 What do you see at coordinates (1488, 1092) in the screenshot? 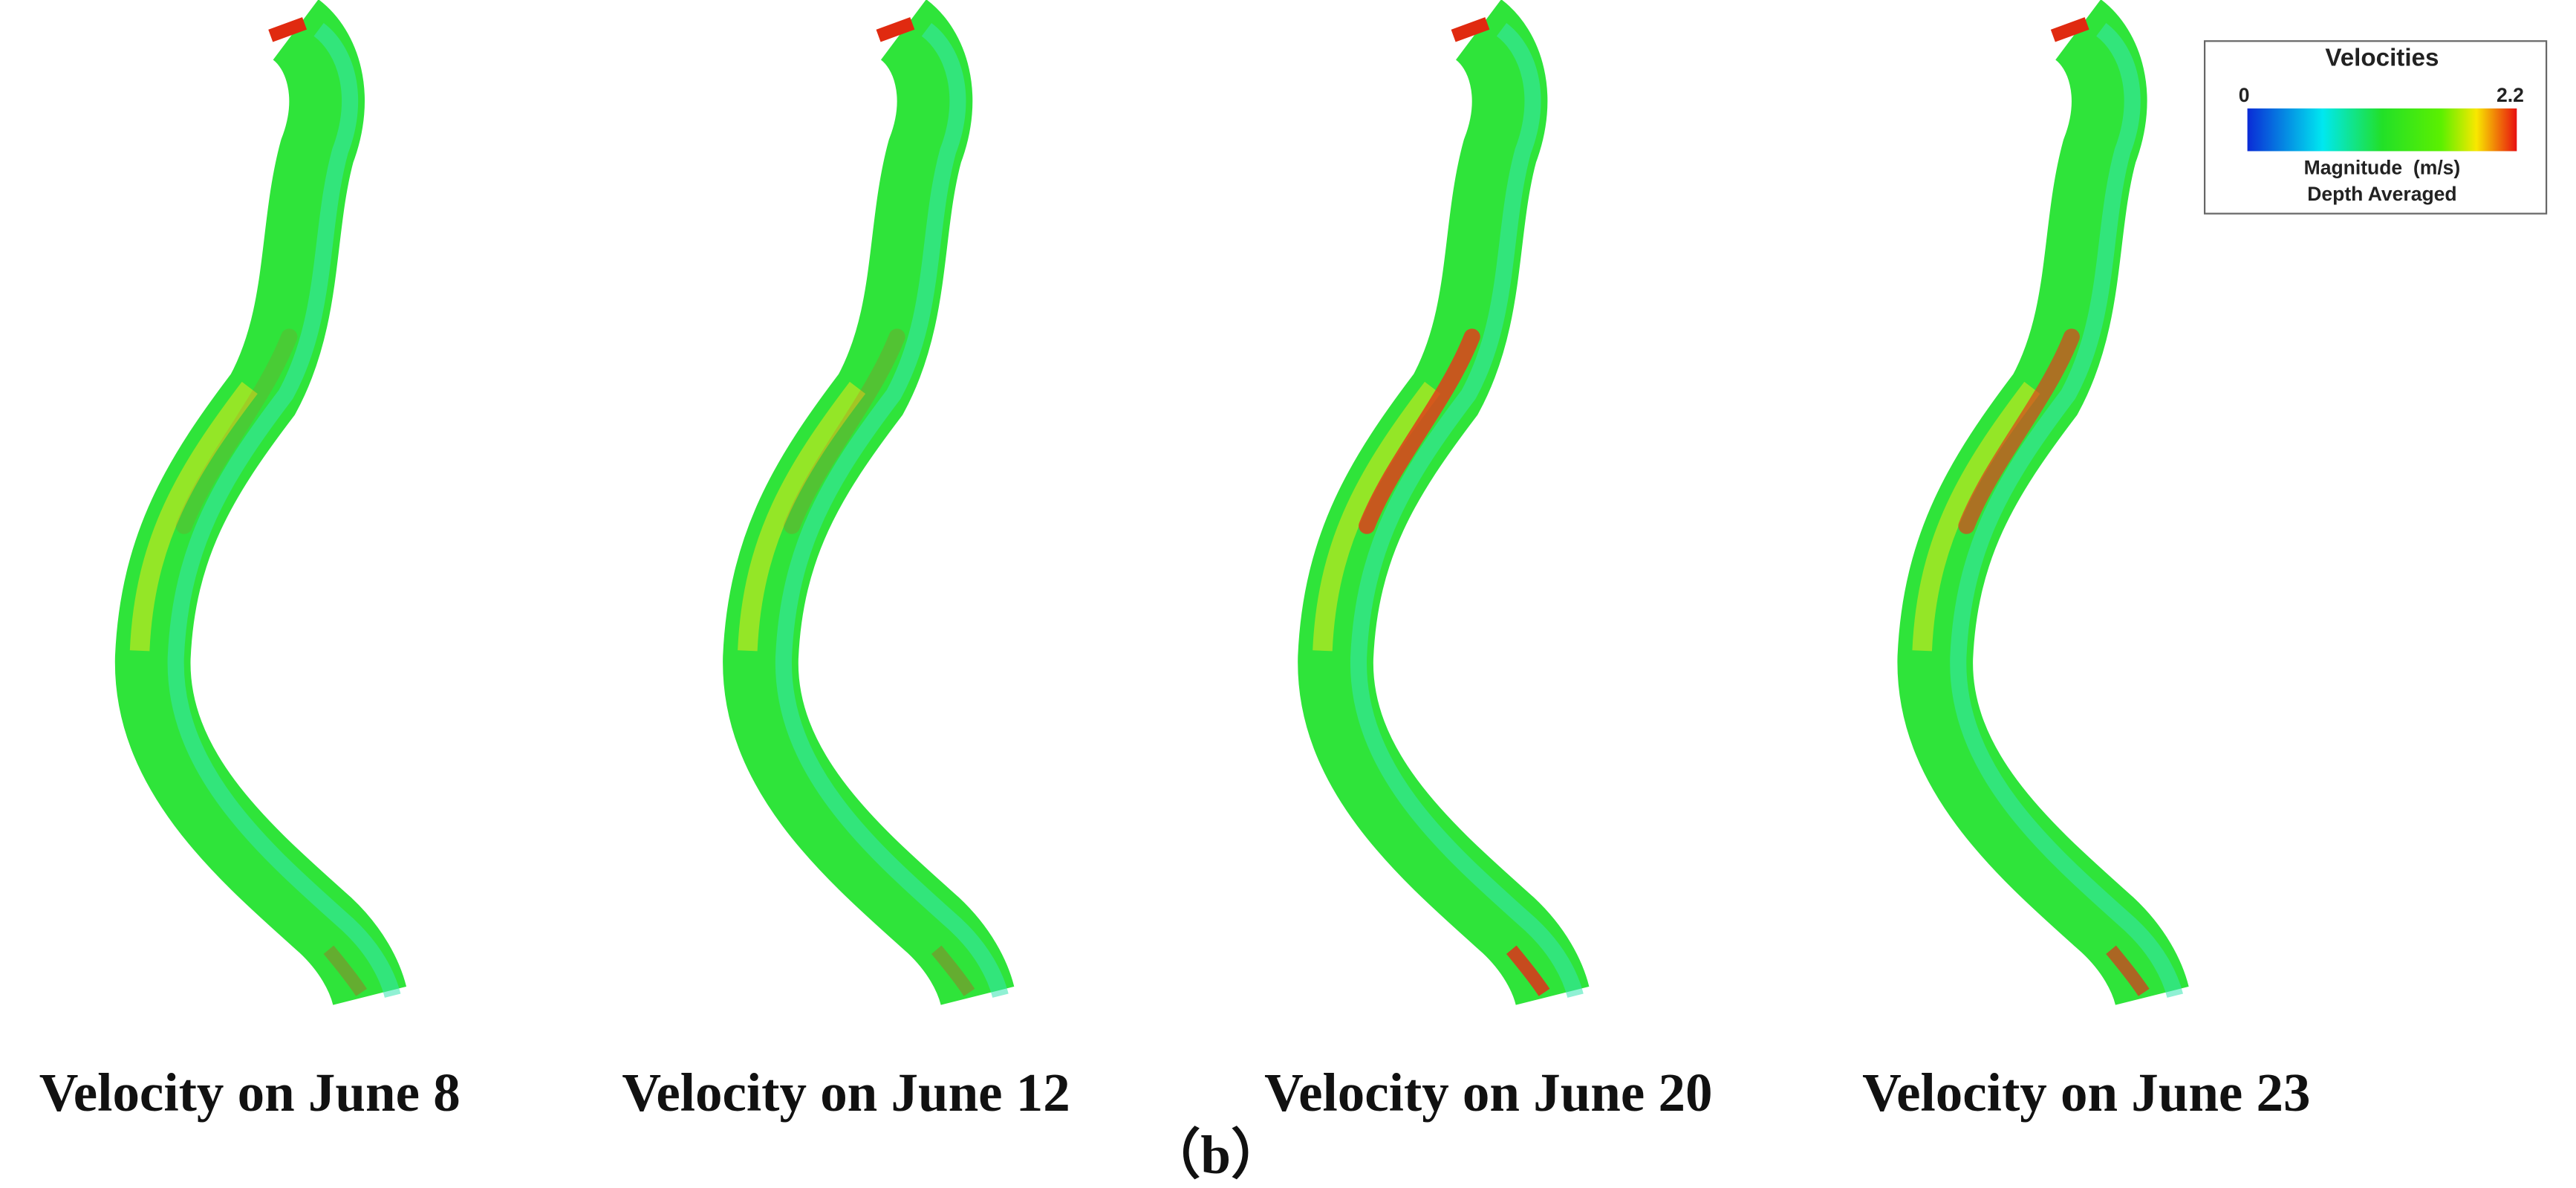
I see `panel-caption: Velocity on June 20` at bounding box center [1488, 1092].